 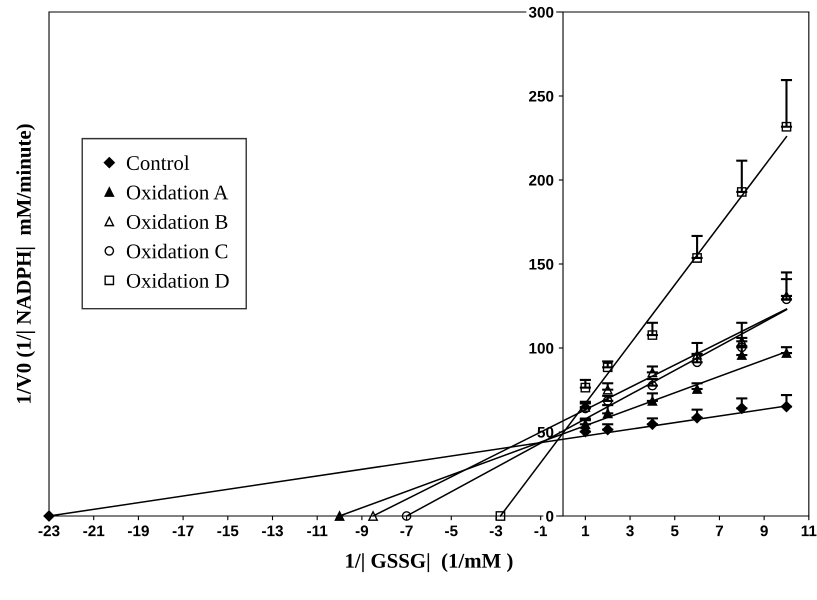 I want to click on legend-label: Oxidation D, so click(x=177, y=280).